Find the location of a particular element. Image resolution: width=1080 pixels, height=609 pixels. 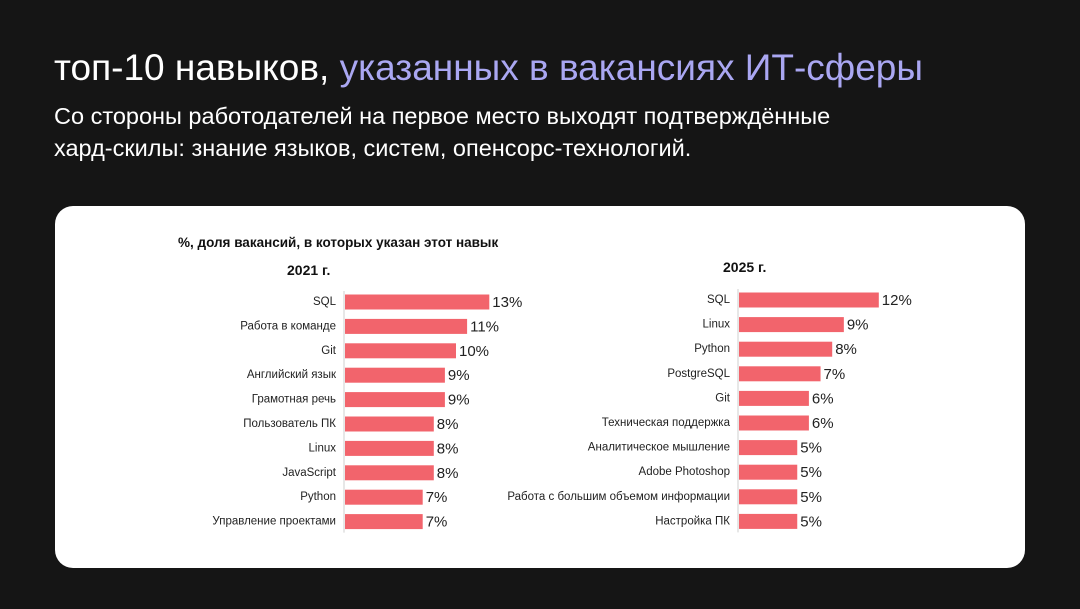

category-label: JavaScript is located at coordinates (309, 473).